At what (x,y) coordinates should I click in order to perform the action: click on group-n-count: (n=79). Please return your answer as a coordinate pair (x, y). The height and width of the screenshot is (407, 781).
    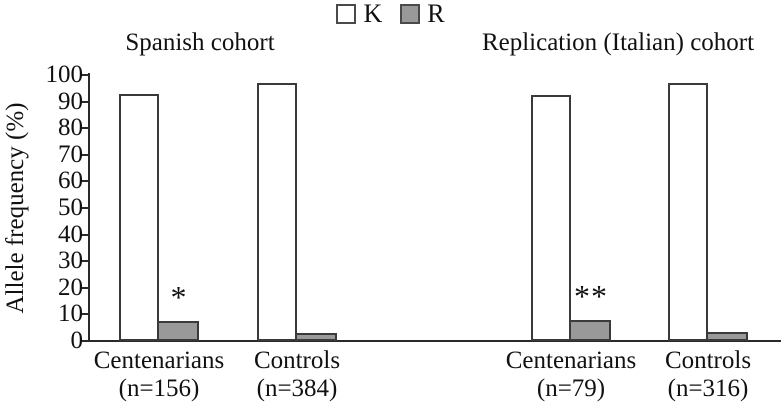
    Looking at the image, I should click on (571, 388).